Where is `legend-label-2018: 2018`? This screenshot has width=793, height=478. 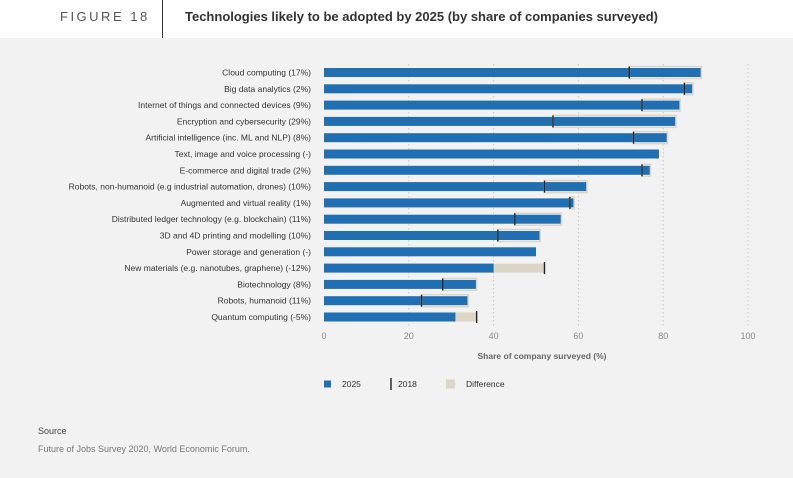
legend-label-2018: 2018 is located at coordinates (407, 384).